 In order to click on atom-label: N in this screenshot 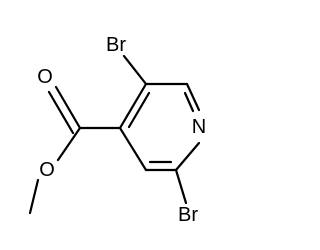, I will do `click(199, 127)`.